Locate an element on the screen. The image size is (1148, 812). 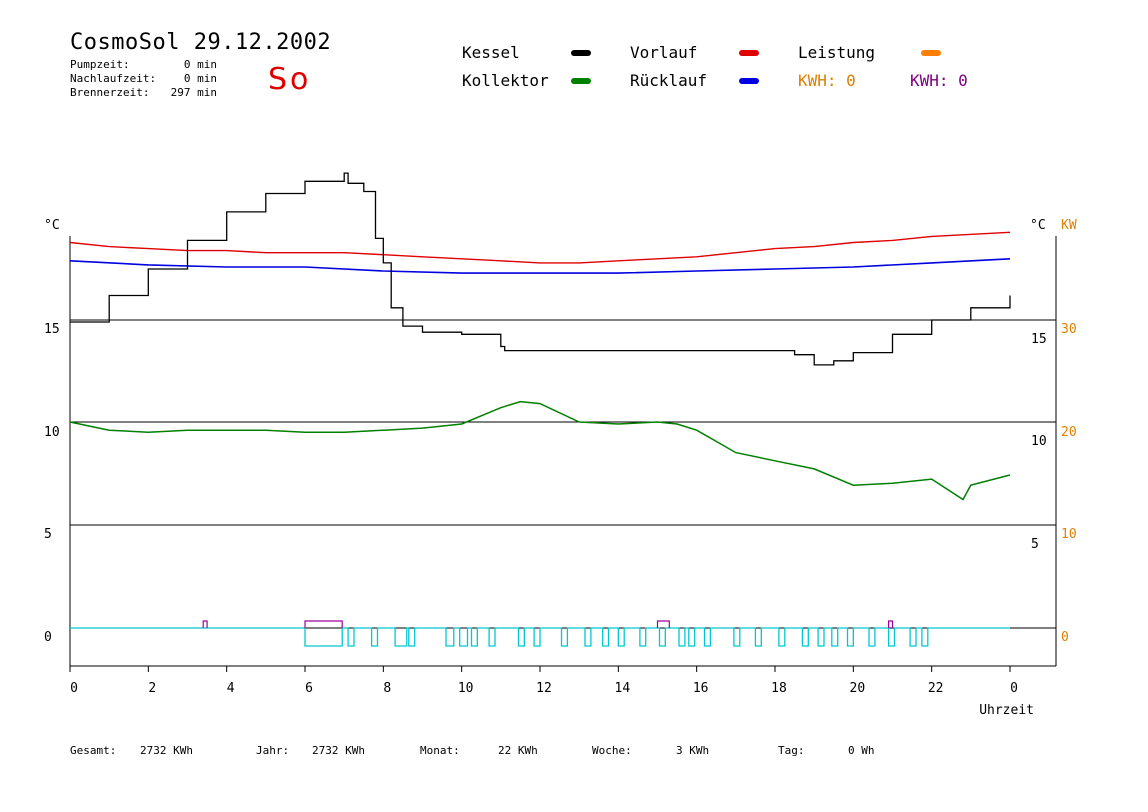
y-tick-kw-20: 20 is located at coordinates (1069, 432).